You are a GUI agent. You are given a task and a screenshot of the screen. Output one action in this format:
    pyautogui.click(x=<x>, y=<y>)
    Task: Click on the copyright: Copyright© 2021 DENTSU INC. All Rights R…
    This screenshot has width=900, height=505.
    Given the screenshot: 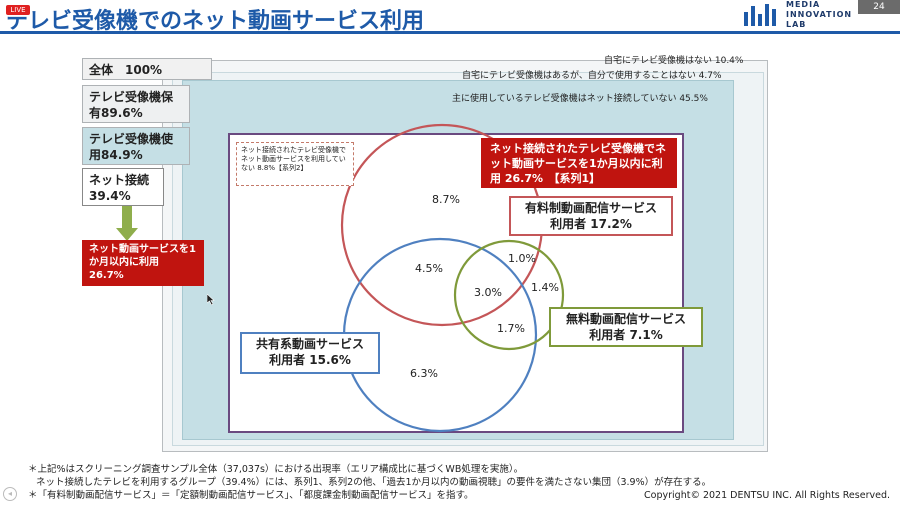 What is the action you would take?
    pyautogui.click(x=767, y=495)
    